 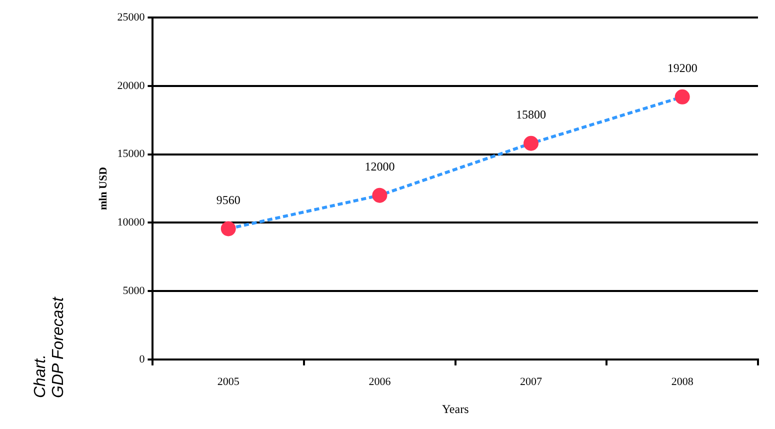 I want to click on x-tick-label: 2007, so click(x=531, y=382).